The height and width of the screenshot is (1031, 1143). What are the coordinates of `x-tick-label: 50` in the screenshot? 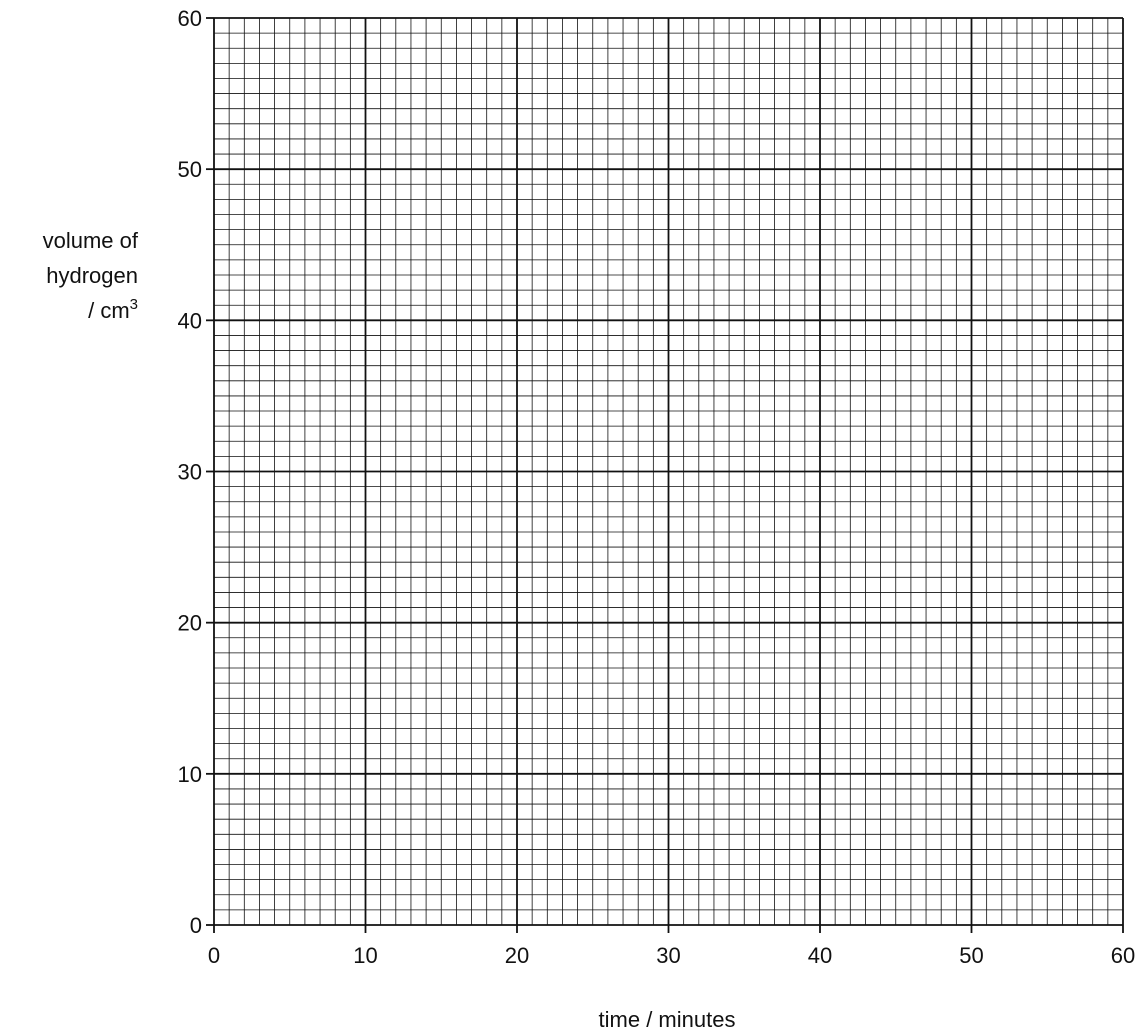 It's located at (971, 955).